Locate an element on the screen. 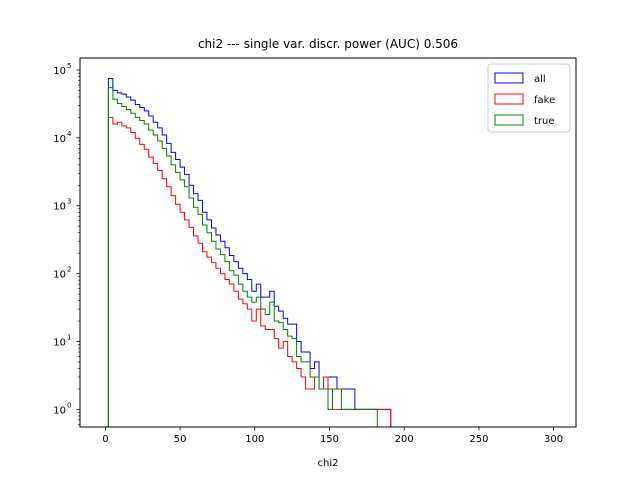 The height and width of the screenshot is (480, 640). y-tick-exponent: 2 is located at coordinates (69, 270).